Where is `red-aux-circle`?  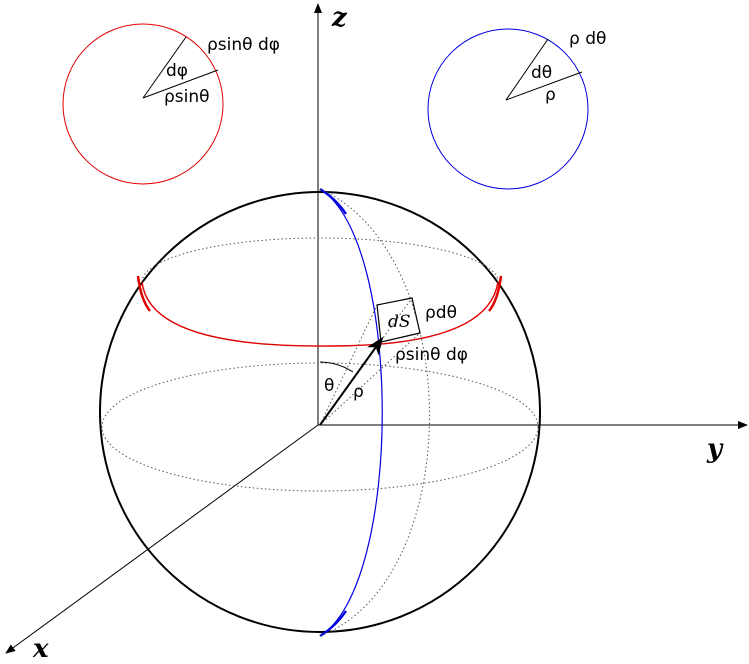 red-aux-circle is located at coordinates (143, 104).